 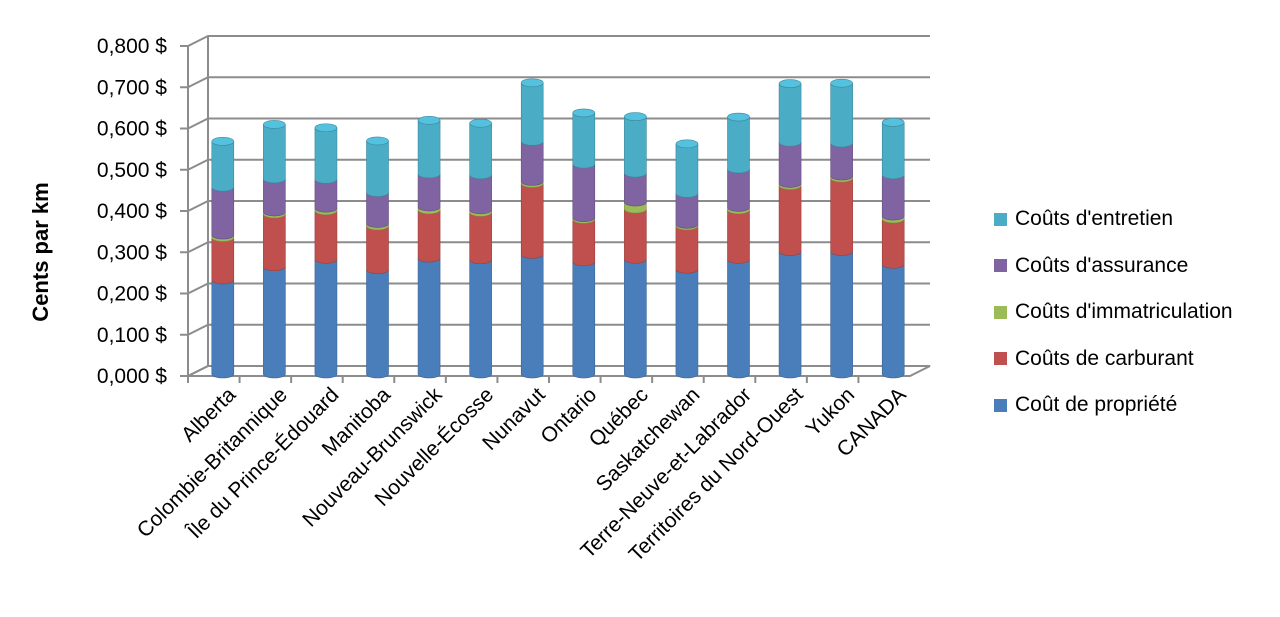 What do you see at coordinates (1094, 219) in the screenshot?
I see `legend-label: Coûts d'entretien` at bounding box center [1094, 219].